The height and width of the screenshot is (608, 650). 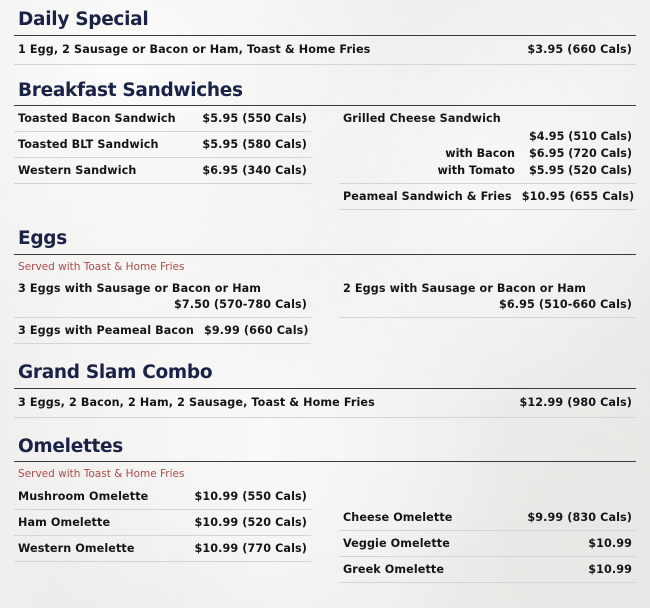 I want to click on item-price: $10.99 (520 Cals), so click(x=250, y=522).